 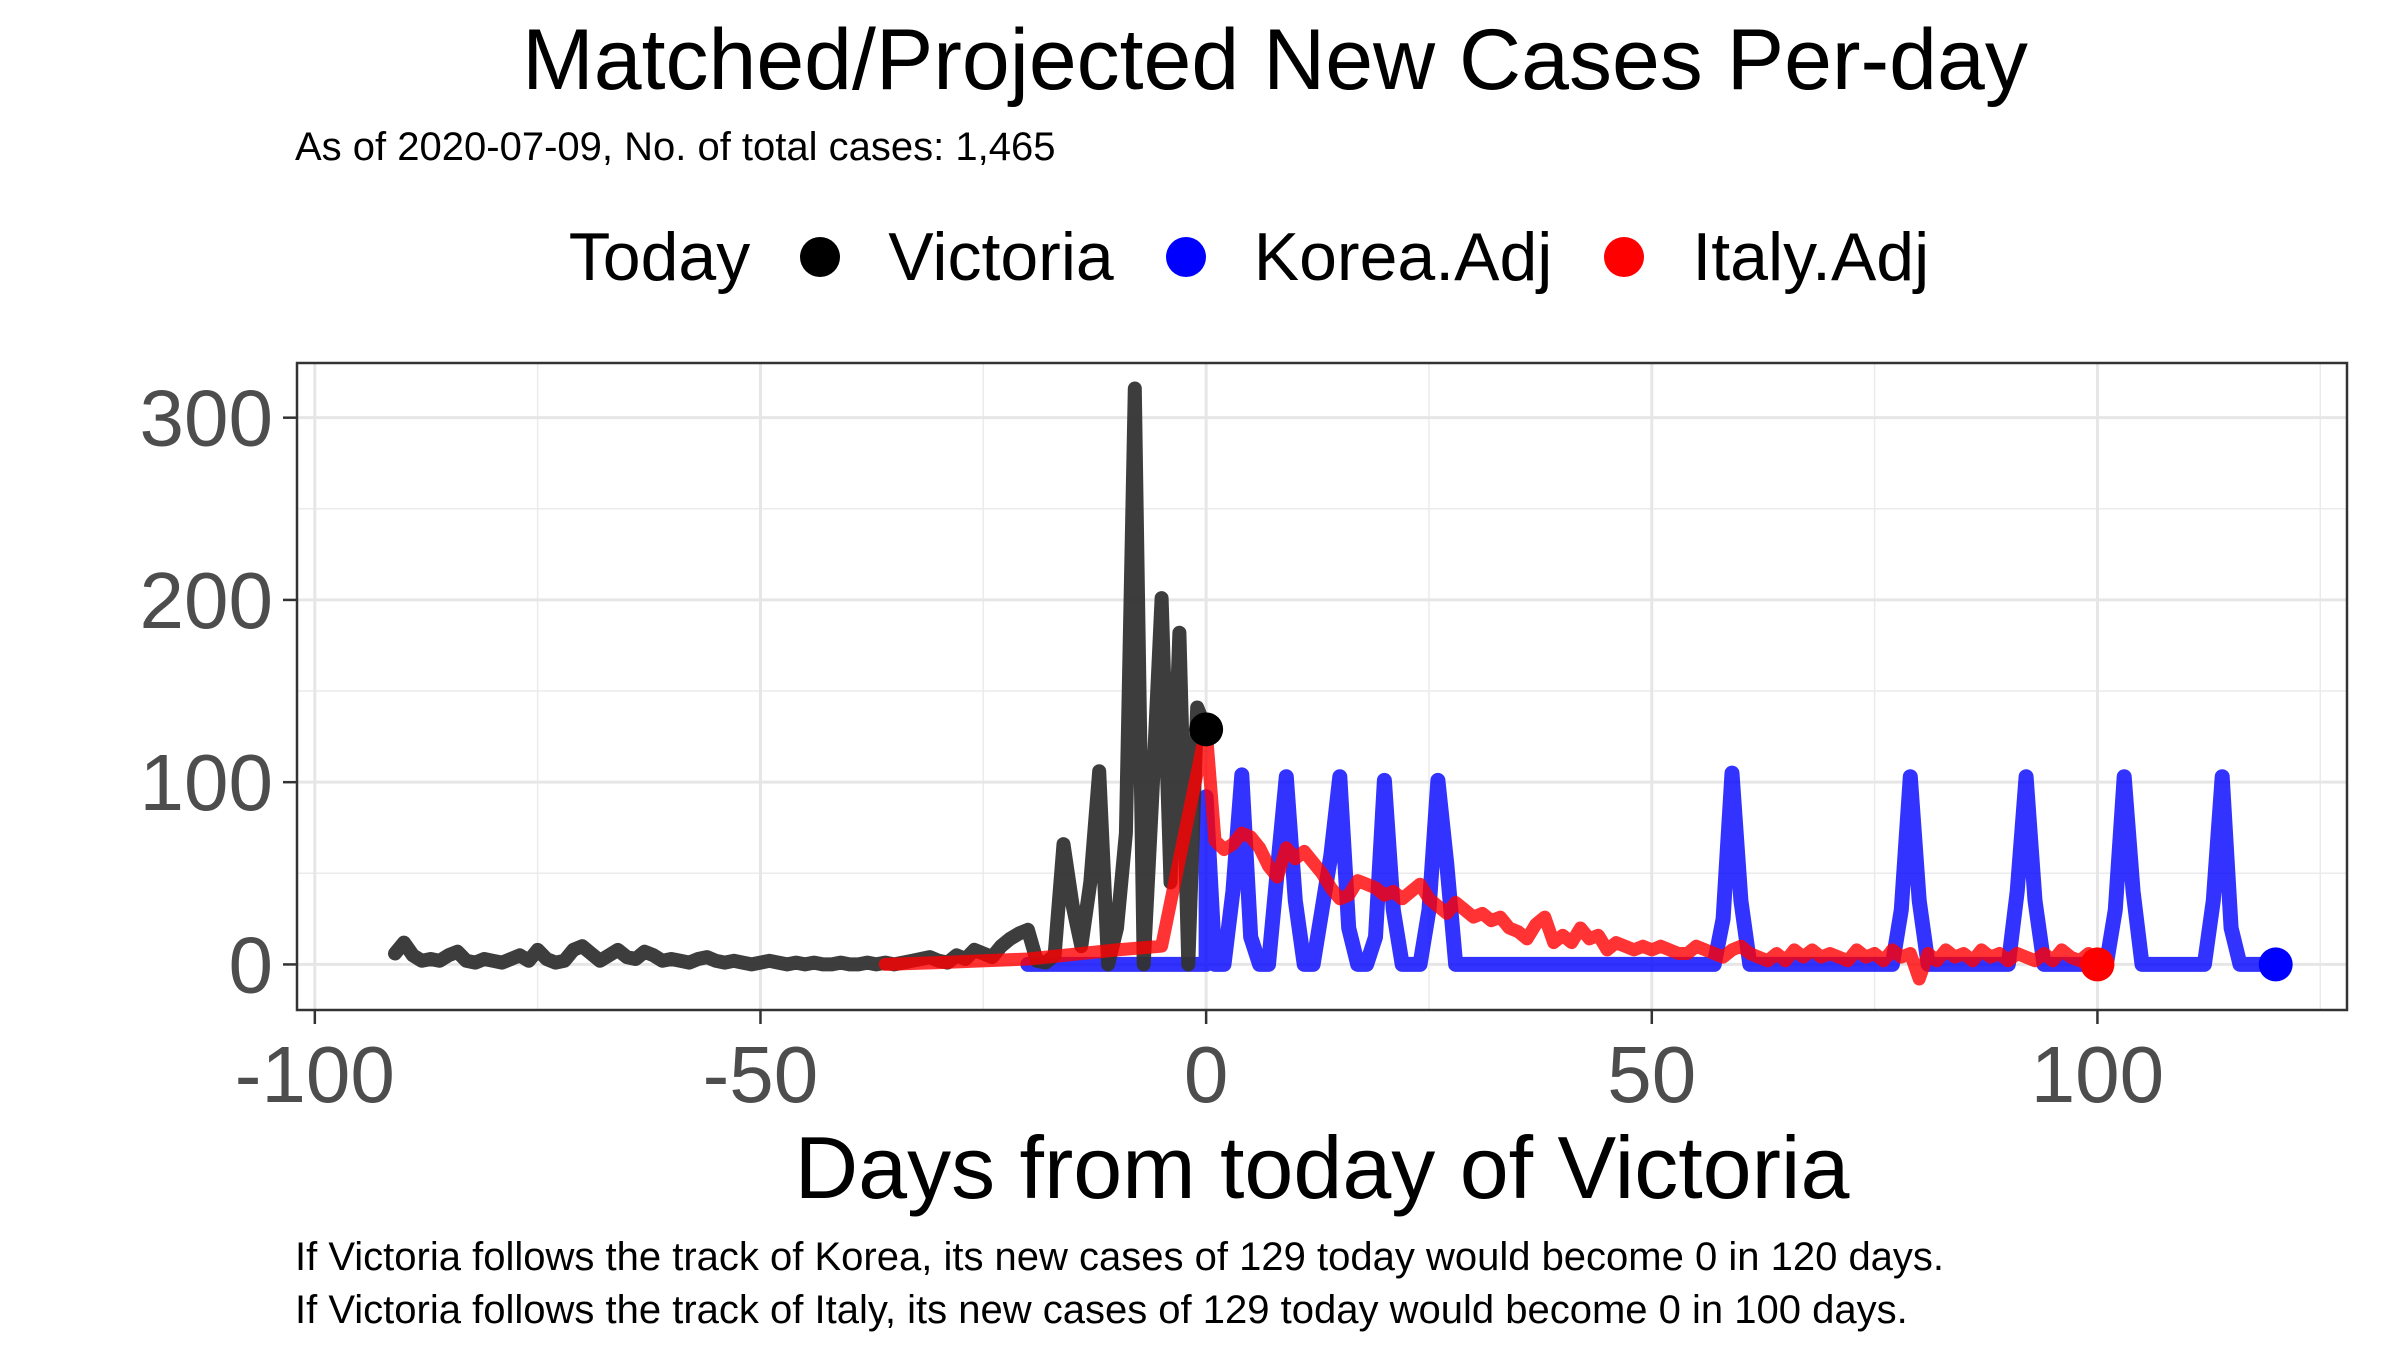 I want to click on legend-label: Italy.Adj, so click(x=1811, y=257).